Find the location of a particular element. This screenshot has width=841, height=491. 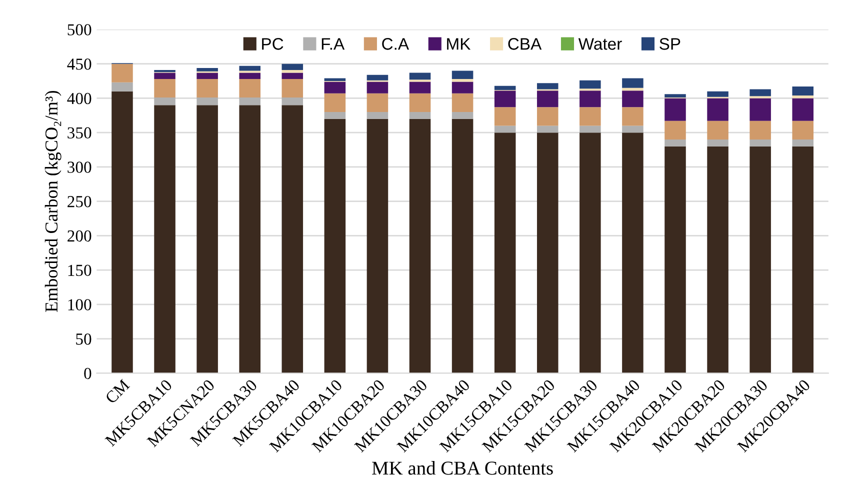

y-tick-label: 300 is located at coordinates (80, 167).